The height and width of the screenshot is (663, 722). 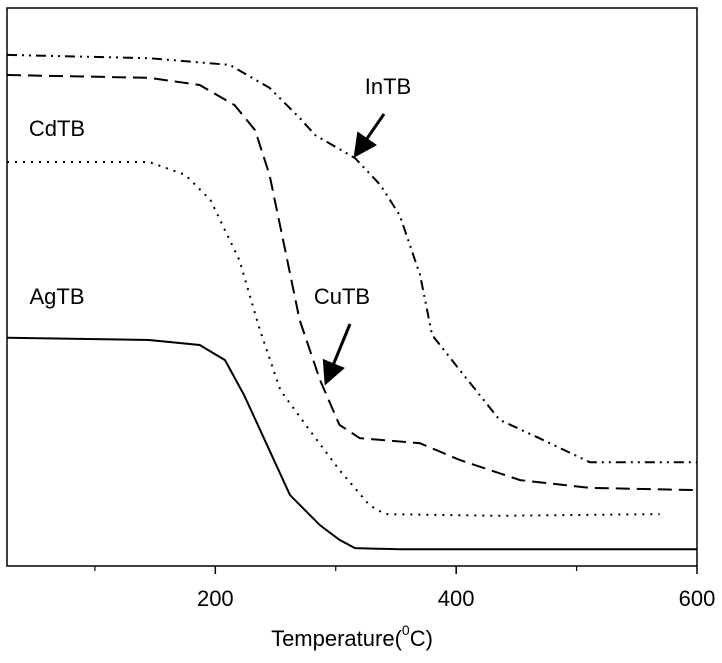 What do you see at coordinates (697, 598) in the screenshot?
I see `x-tick-label: 600` at bounding box center [697, 598].